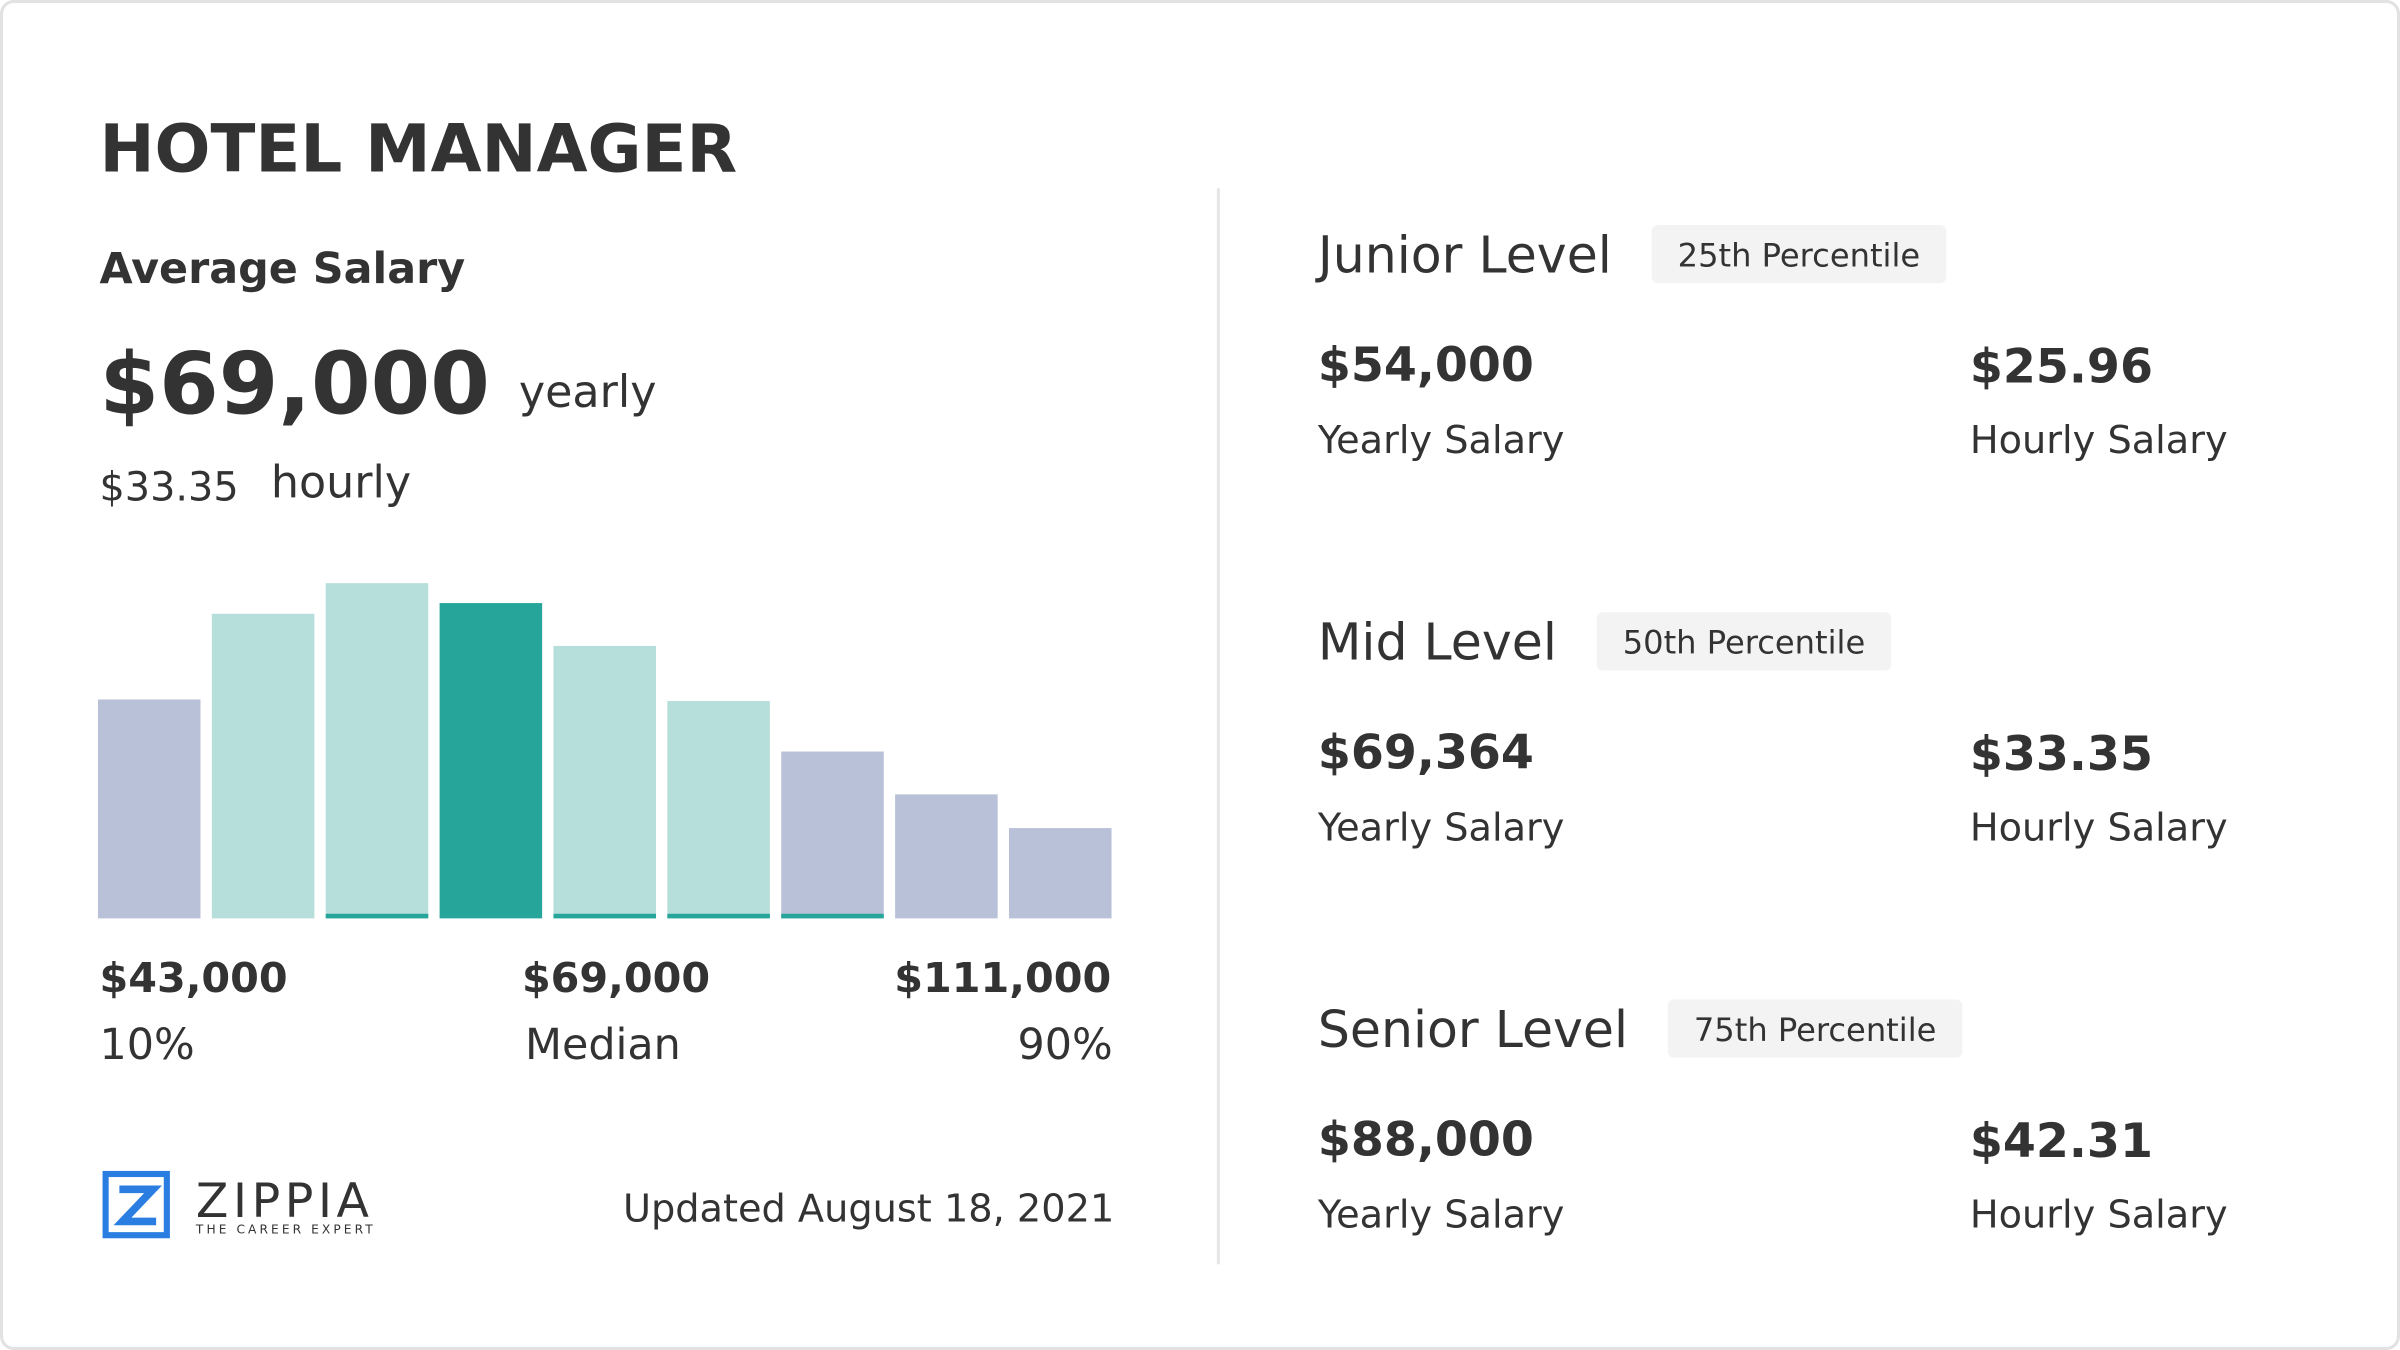  What do you see at coordinates (1065, 1045) in the screenshot?
I see `high-percentile: 90%` at bounding box center [1065, 1045].